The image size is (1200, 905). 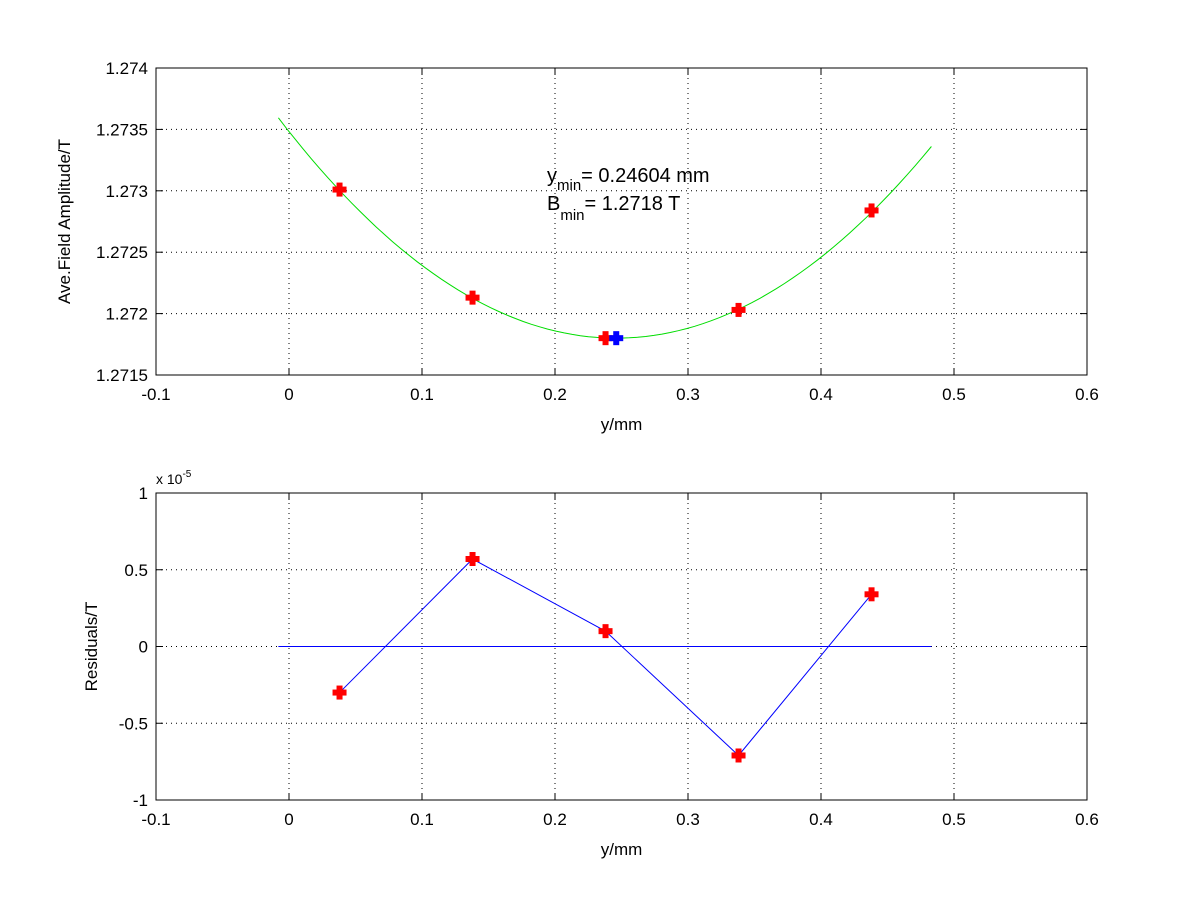 What do you see at coordinates (616, 338) in the screenshot?
I see `minimum-point` at bounding box center [616, 338].